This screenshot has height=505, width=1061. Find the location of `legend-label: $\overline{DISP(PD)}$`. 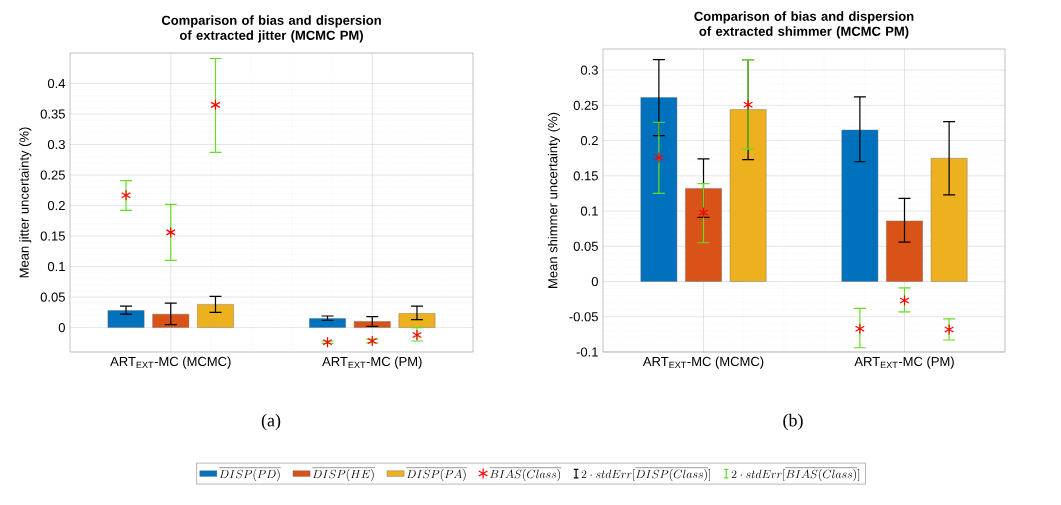

legend-label: $\overline{DISP(PD)}$ is located at coordinates (250, 474).